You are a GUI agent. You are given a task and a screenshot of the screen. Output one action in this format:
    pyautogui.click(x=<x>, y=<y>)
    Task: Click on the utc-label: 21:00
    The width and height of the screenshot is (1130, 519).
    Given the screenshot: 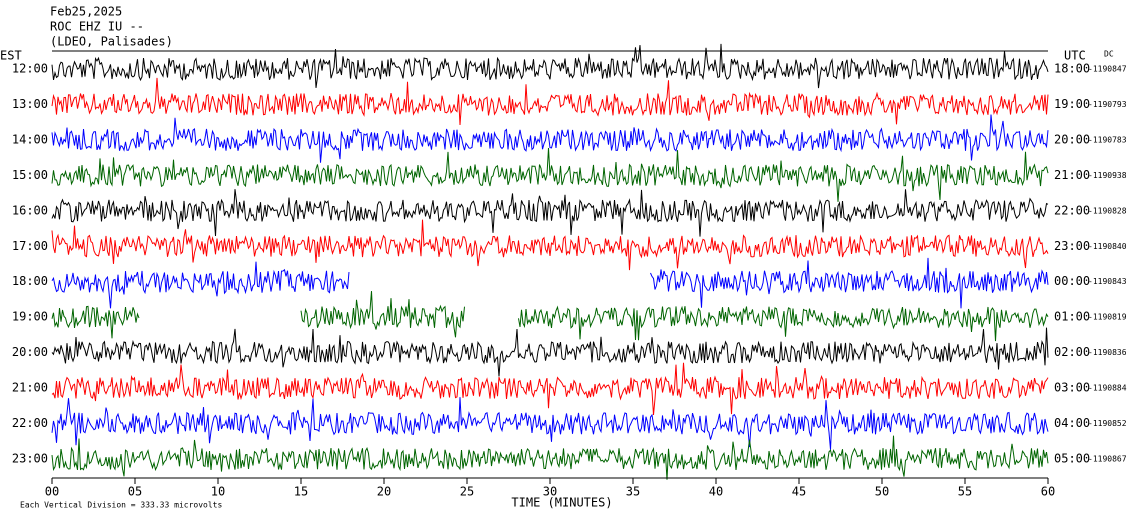 What is the action you would take?
    pyautogui.click(x=1072, y=175)
    